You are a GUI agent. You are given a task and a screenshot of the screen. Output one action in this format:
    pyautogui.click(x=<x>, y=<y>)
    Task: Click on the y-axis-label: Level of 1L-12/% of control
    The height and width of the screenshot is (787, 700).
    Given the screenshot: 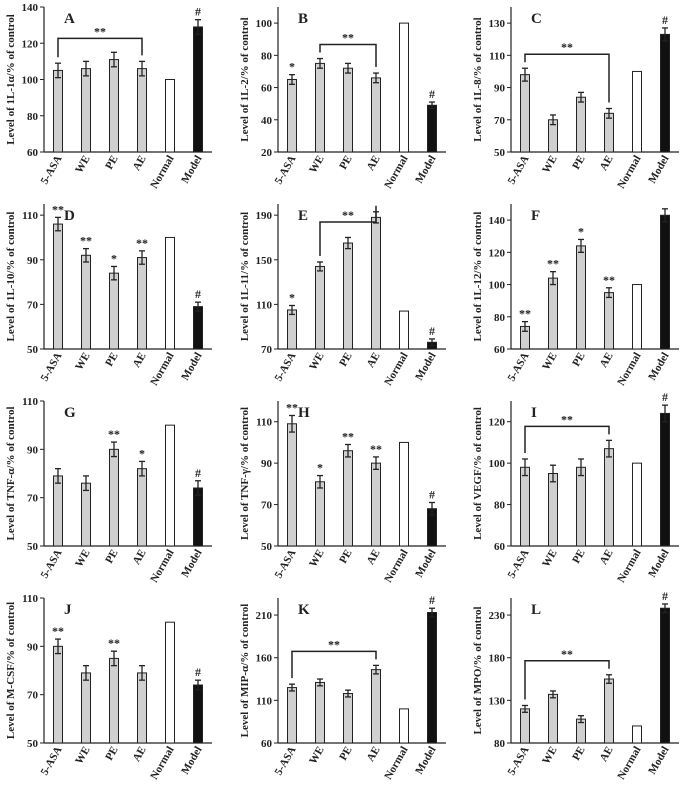 What is the action you would take?
    pyautogui.click(x=478, y=277)
    